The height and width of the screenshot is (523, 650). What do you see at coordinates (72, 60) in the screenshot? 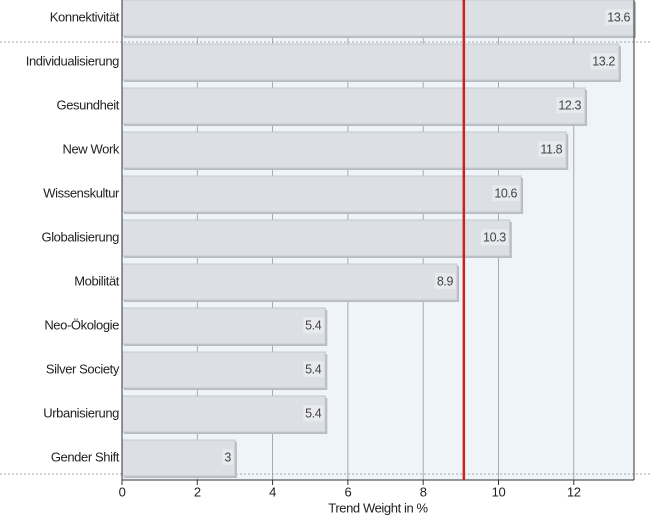
I see `y-tick-label: Individualisierung` at bounding box center [72, 60].